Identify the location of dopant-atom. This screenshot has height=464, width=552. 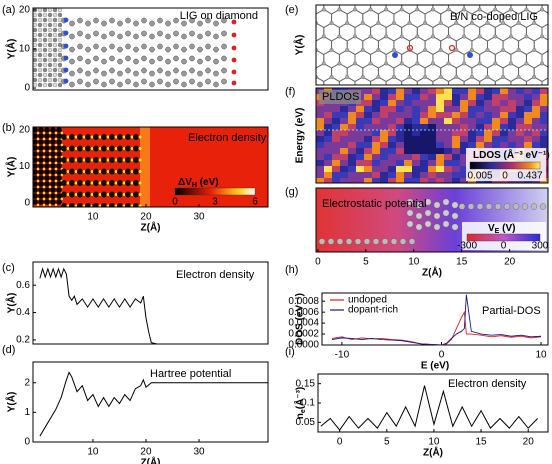
(470, 55).